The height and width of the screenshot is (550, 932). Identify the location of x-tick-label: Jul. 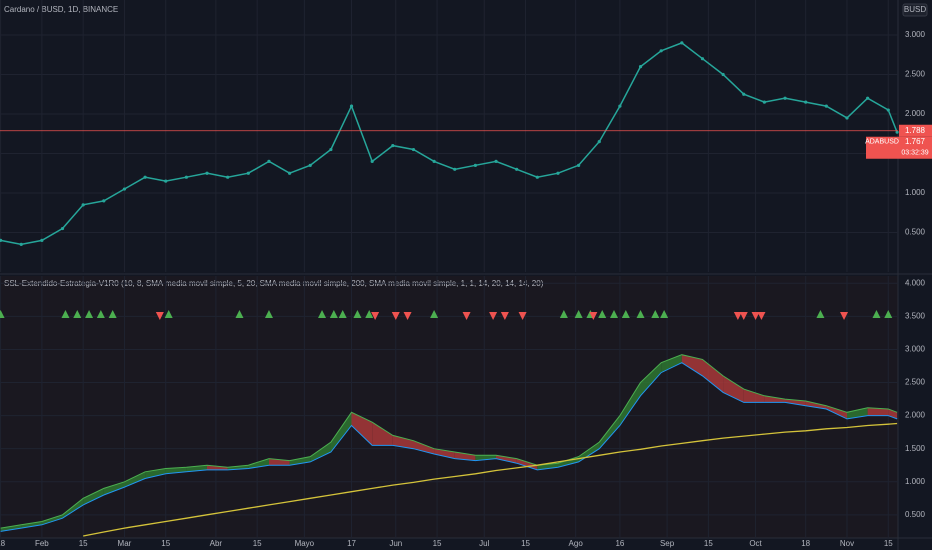
(484, 543).